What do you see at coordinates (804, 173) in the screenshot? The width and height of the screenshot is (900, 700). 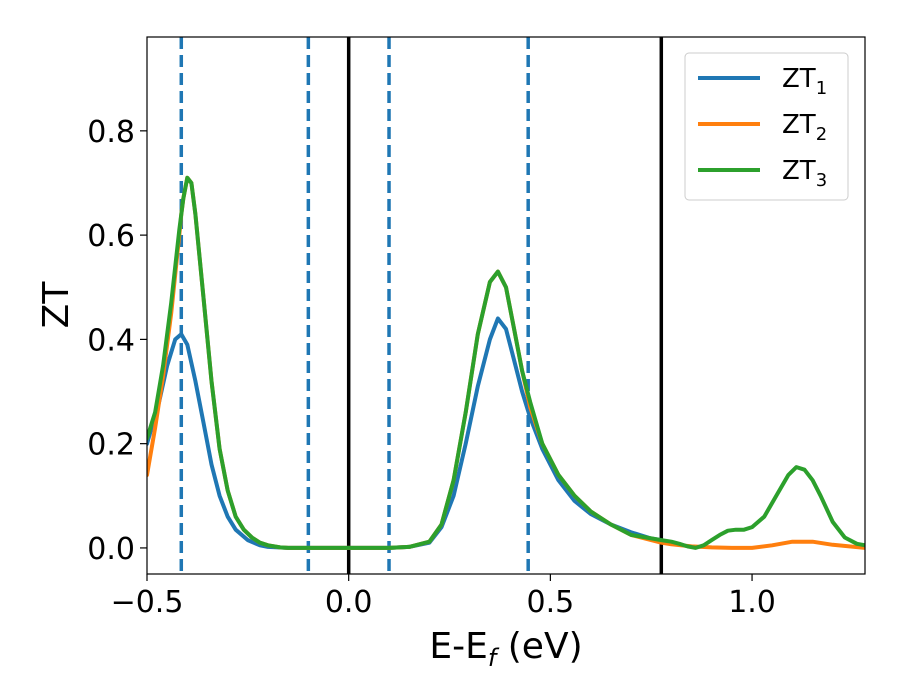 I see `legend-label: ZT3` at bounding box center [804, 173].